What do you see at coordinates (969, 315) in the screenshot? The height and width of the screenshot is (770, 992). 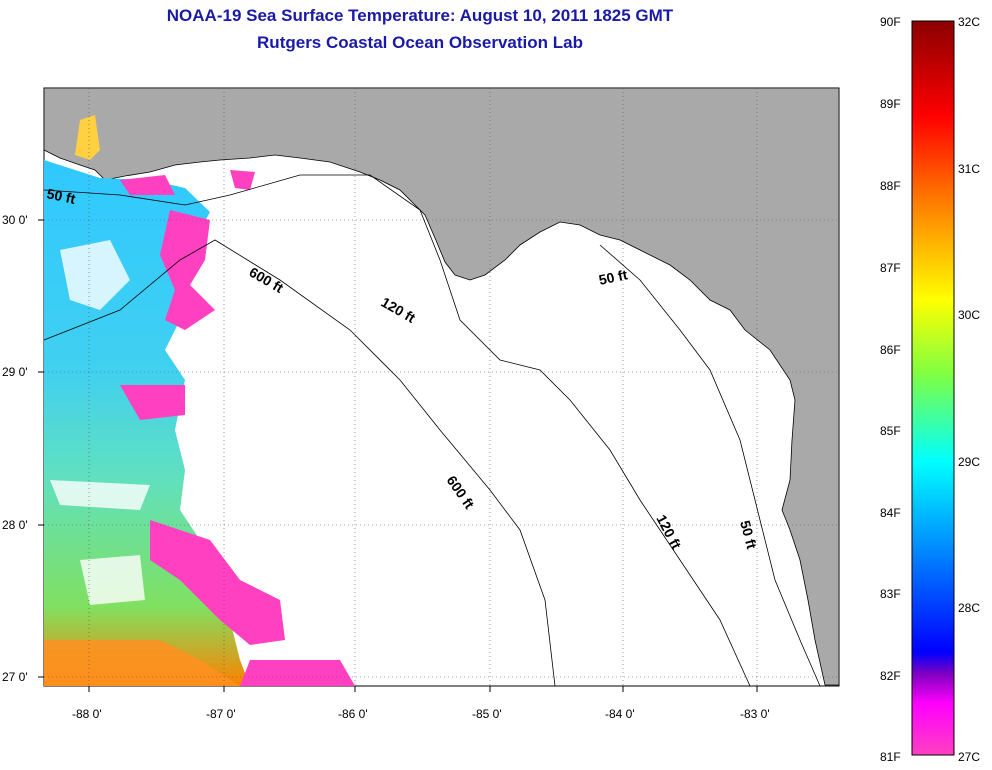 I see `colorbar-label-c: 30C` at bounding box center [969, 315].